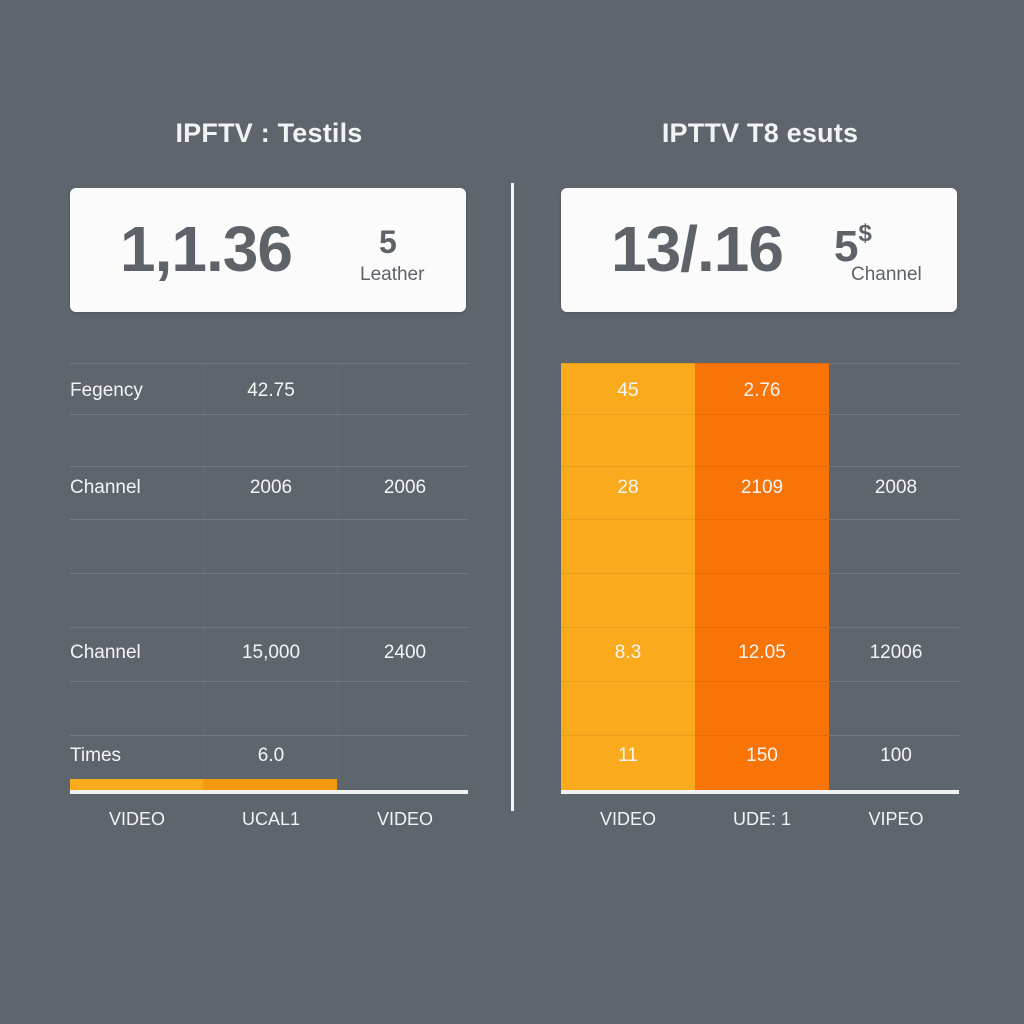 Image resolution: width=1024 pixels, height=1024 pixels. Describe the element at coordinates (206, 249) in the screenshot. I see `left-summary-value: 1,1.36` at that location.